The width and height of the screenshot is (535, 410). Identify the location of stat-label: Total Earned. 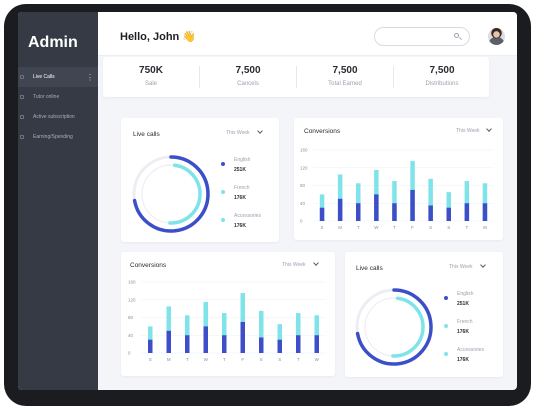
(345, 84).